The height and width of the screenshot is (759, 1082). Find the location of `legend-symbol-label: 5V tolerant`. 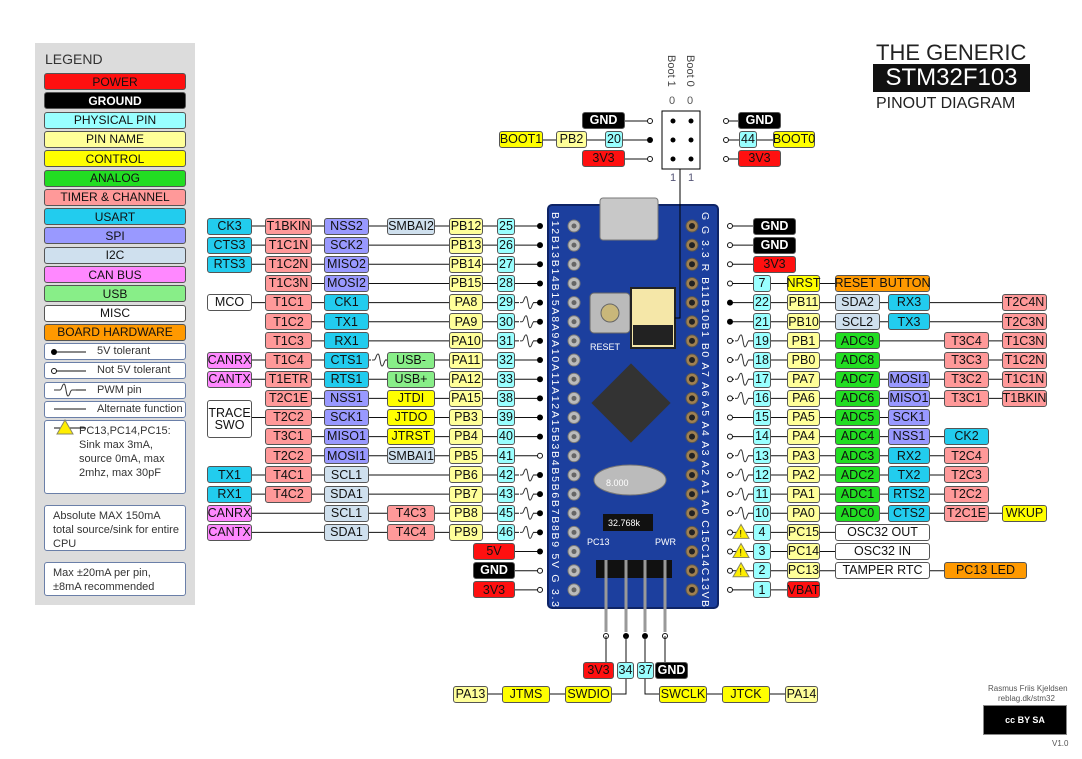

legend-symbol-label: 5V tolerant is located at coordinates (124, 351).